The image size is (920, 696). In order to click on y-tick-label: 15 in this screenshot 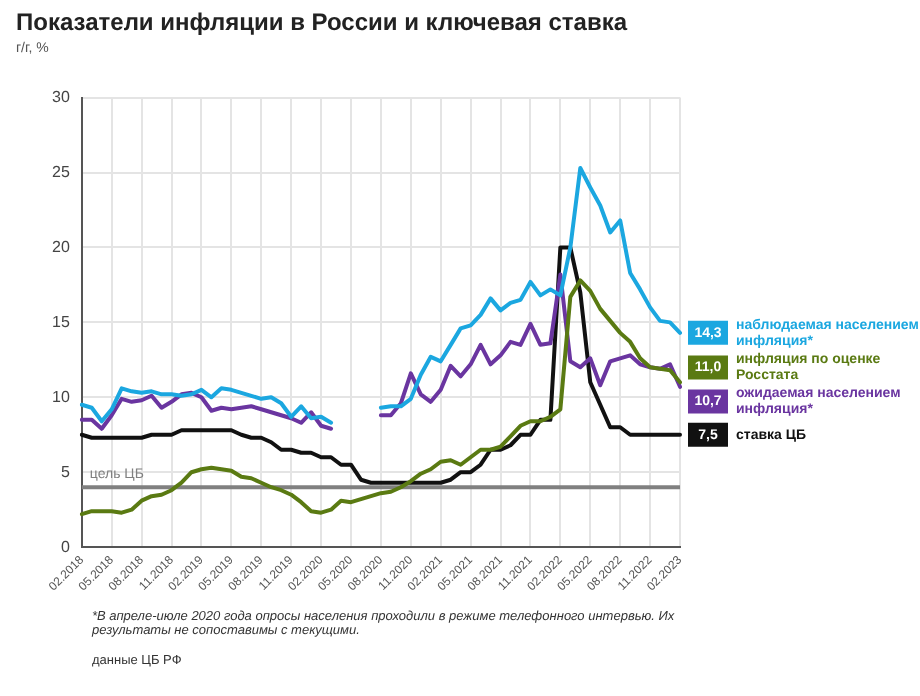, I will do `click(61, 321)`.